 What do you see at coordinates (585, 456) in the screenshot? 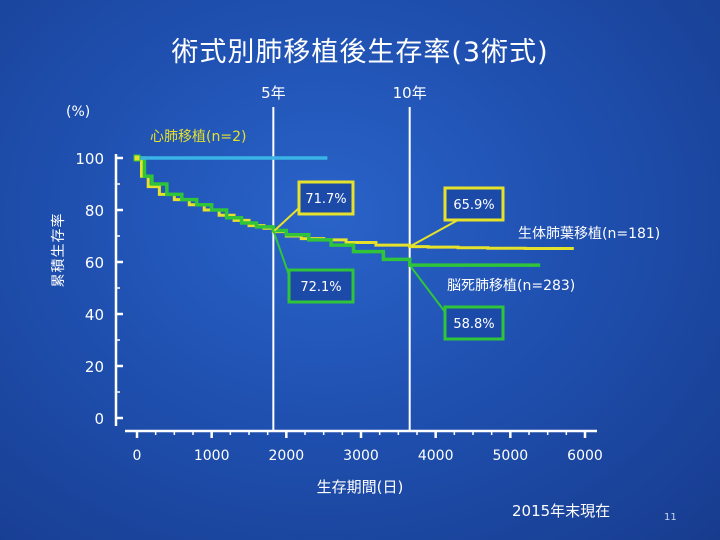
I see `x-tick-label: 6000` at bounding box center [585, 456].